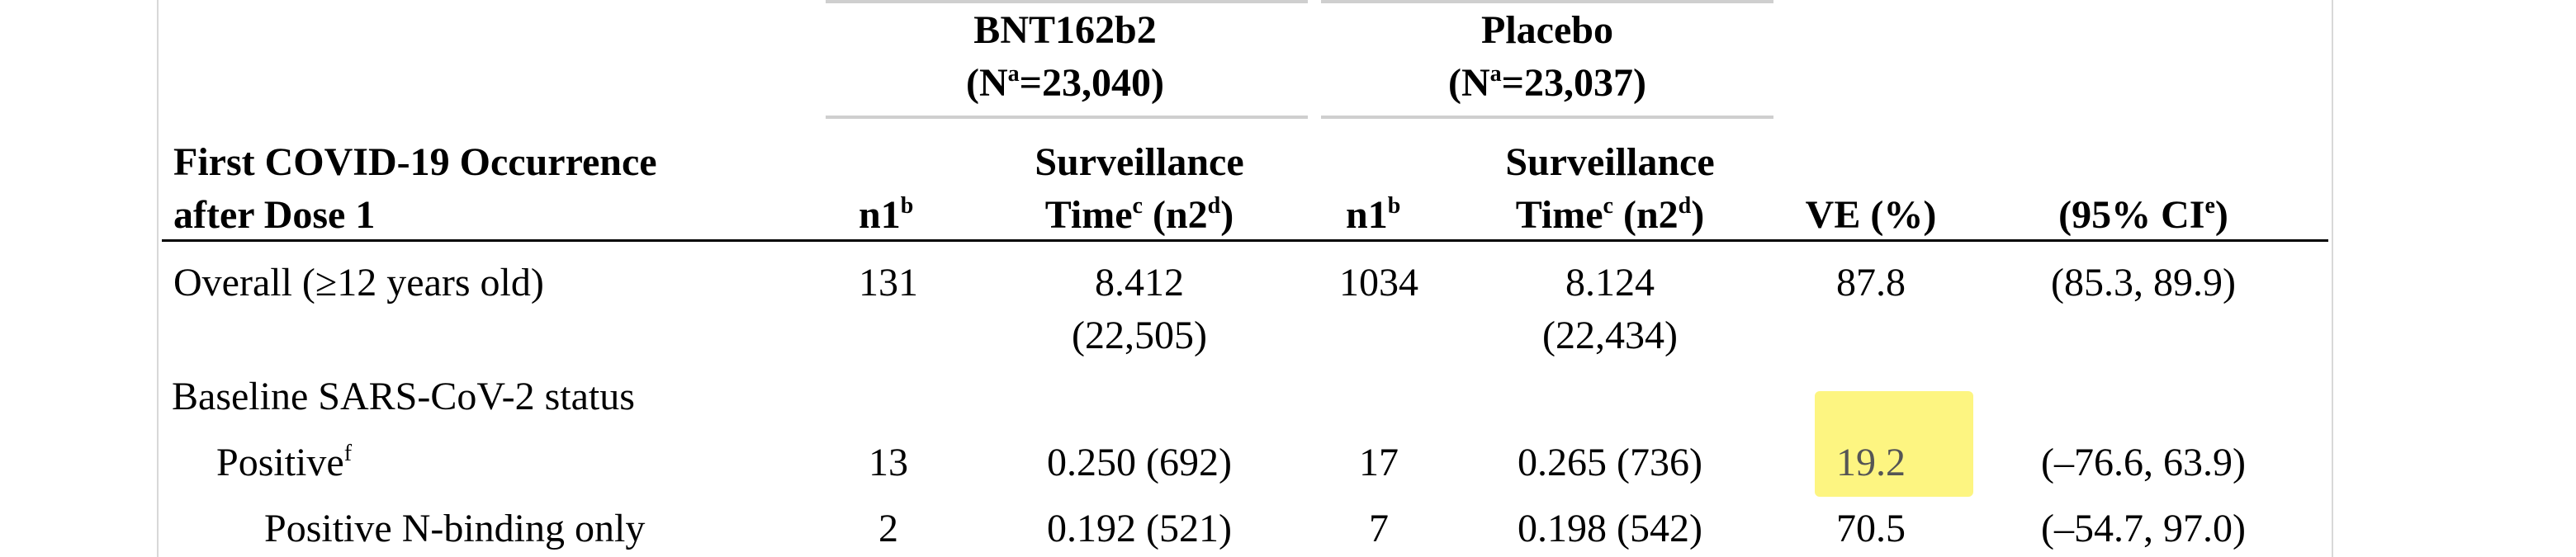 This screenshot has width=2576, height=557. What do you see at coordinates (1610, 462) in the screenshot?
I see `cell-positive-placebo-time: 0.265 (736)` at bounding box center [1610, 462].